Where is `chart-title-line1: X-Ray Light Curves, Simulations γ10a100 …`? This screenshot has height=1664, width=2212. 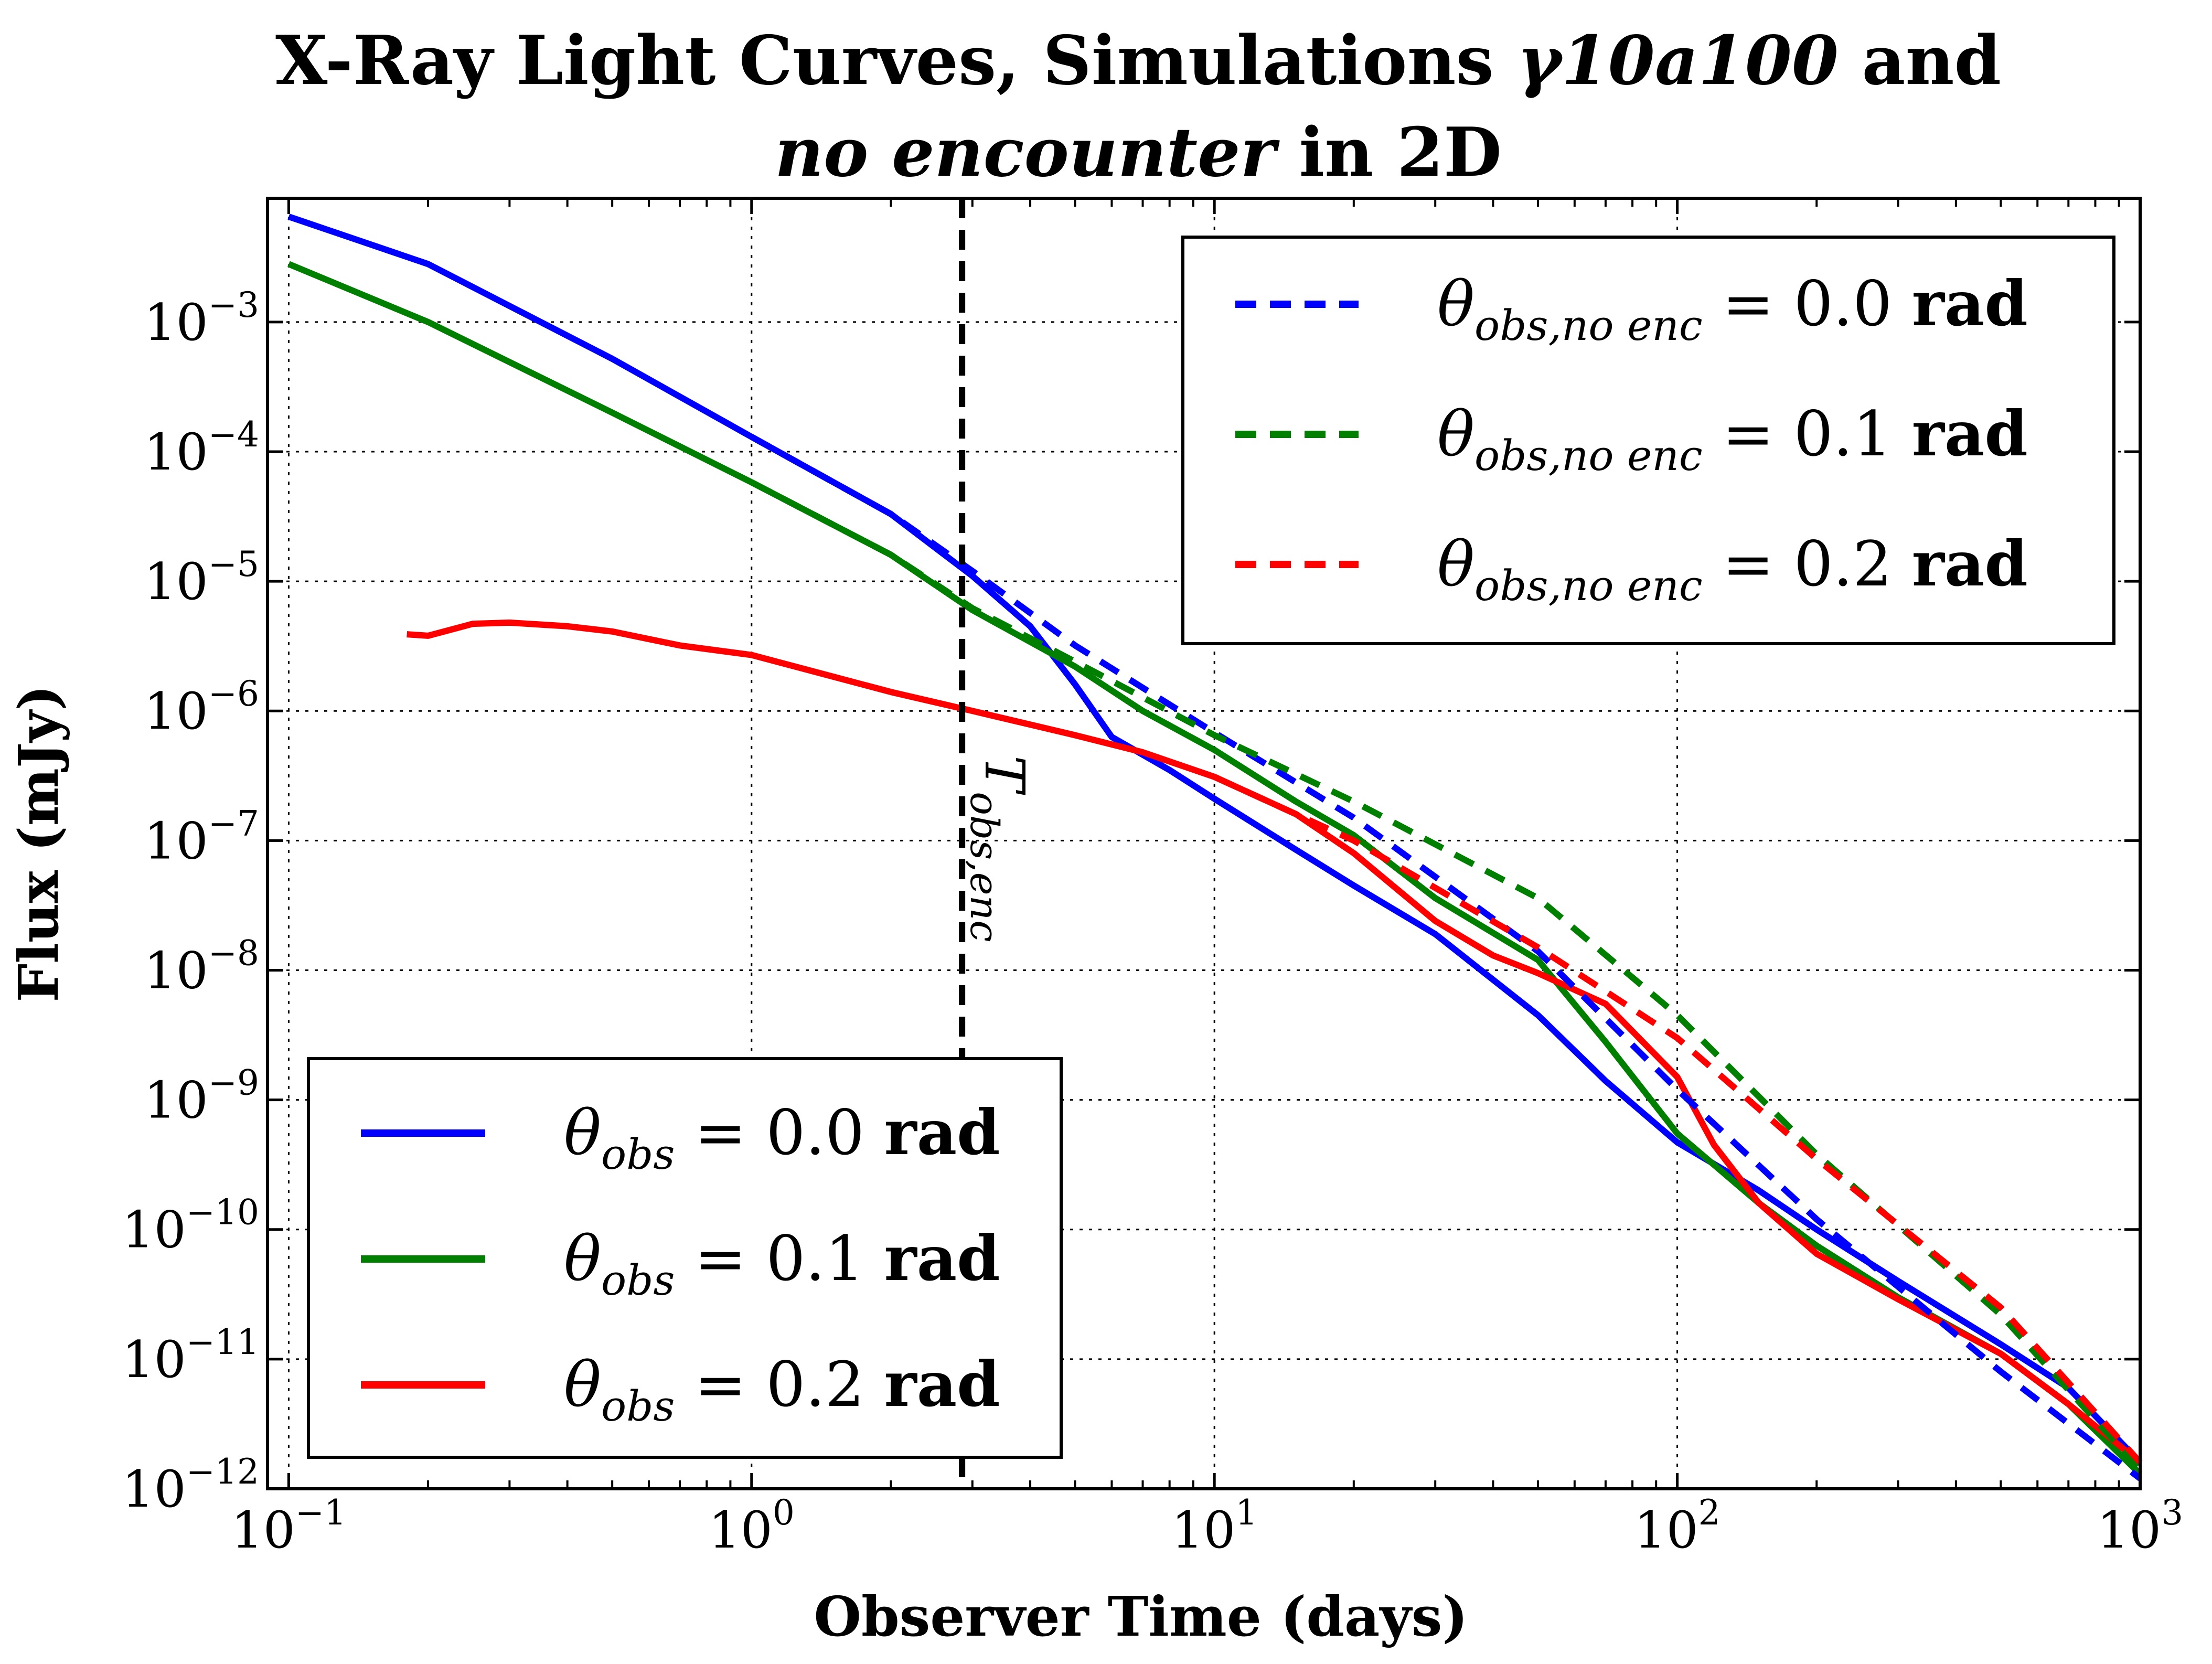 chart-title-line1: X-Ray Light Curves, Simulations γ10a100 … is located at coordinates (1138, 61).